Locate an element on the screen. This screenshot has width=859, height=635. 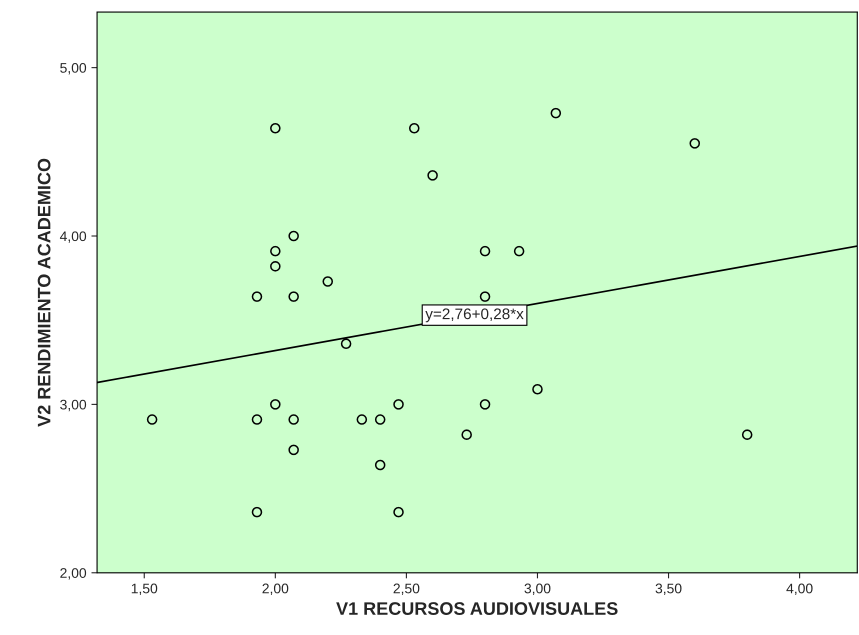
x-tick-label: 1,50 is located at coordinates (145, 590).